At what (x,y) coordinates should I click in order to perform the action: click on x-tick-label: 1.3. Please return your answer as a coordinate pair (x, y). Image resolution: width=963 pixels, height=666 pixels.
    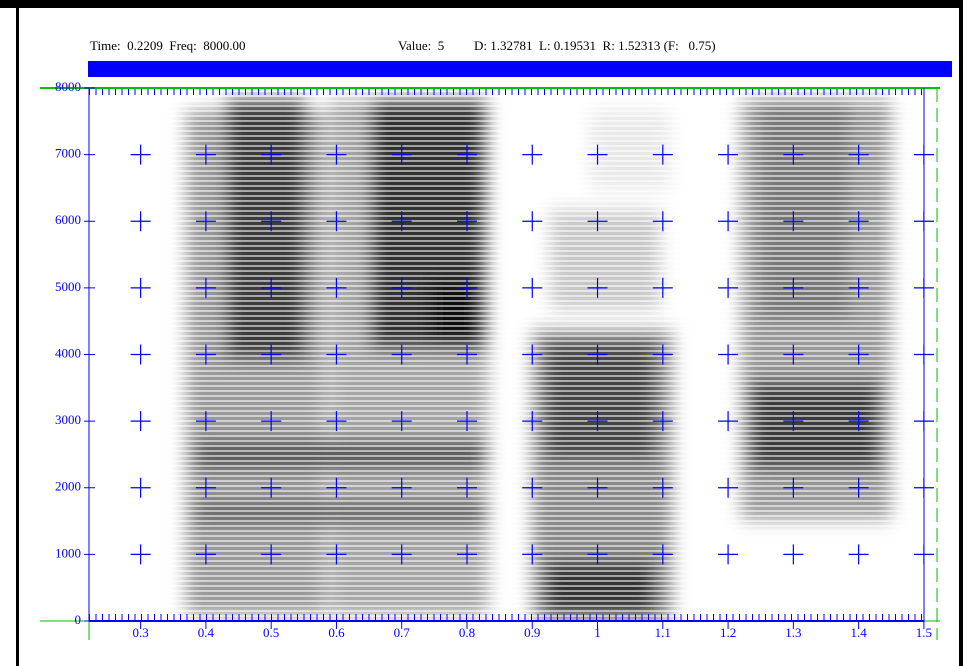
    Looking at the image, I should click on (793, 632).